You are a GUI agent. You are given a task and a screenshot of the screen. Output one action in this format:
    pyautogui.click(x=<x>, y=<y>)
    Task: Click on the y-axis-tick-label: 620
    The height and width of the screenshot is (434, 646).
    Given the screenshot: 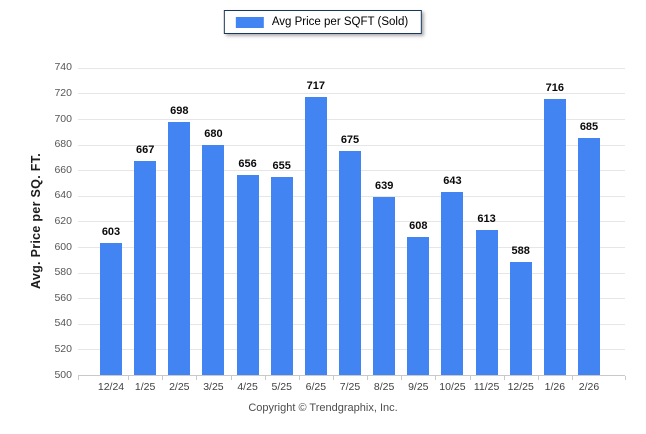 What is the action you would take?
    pyautogui.click(x=63, y=220)
    